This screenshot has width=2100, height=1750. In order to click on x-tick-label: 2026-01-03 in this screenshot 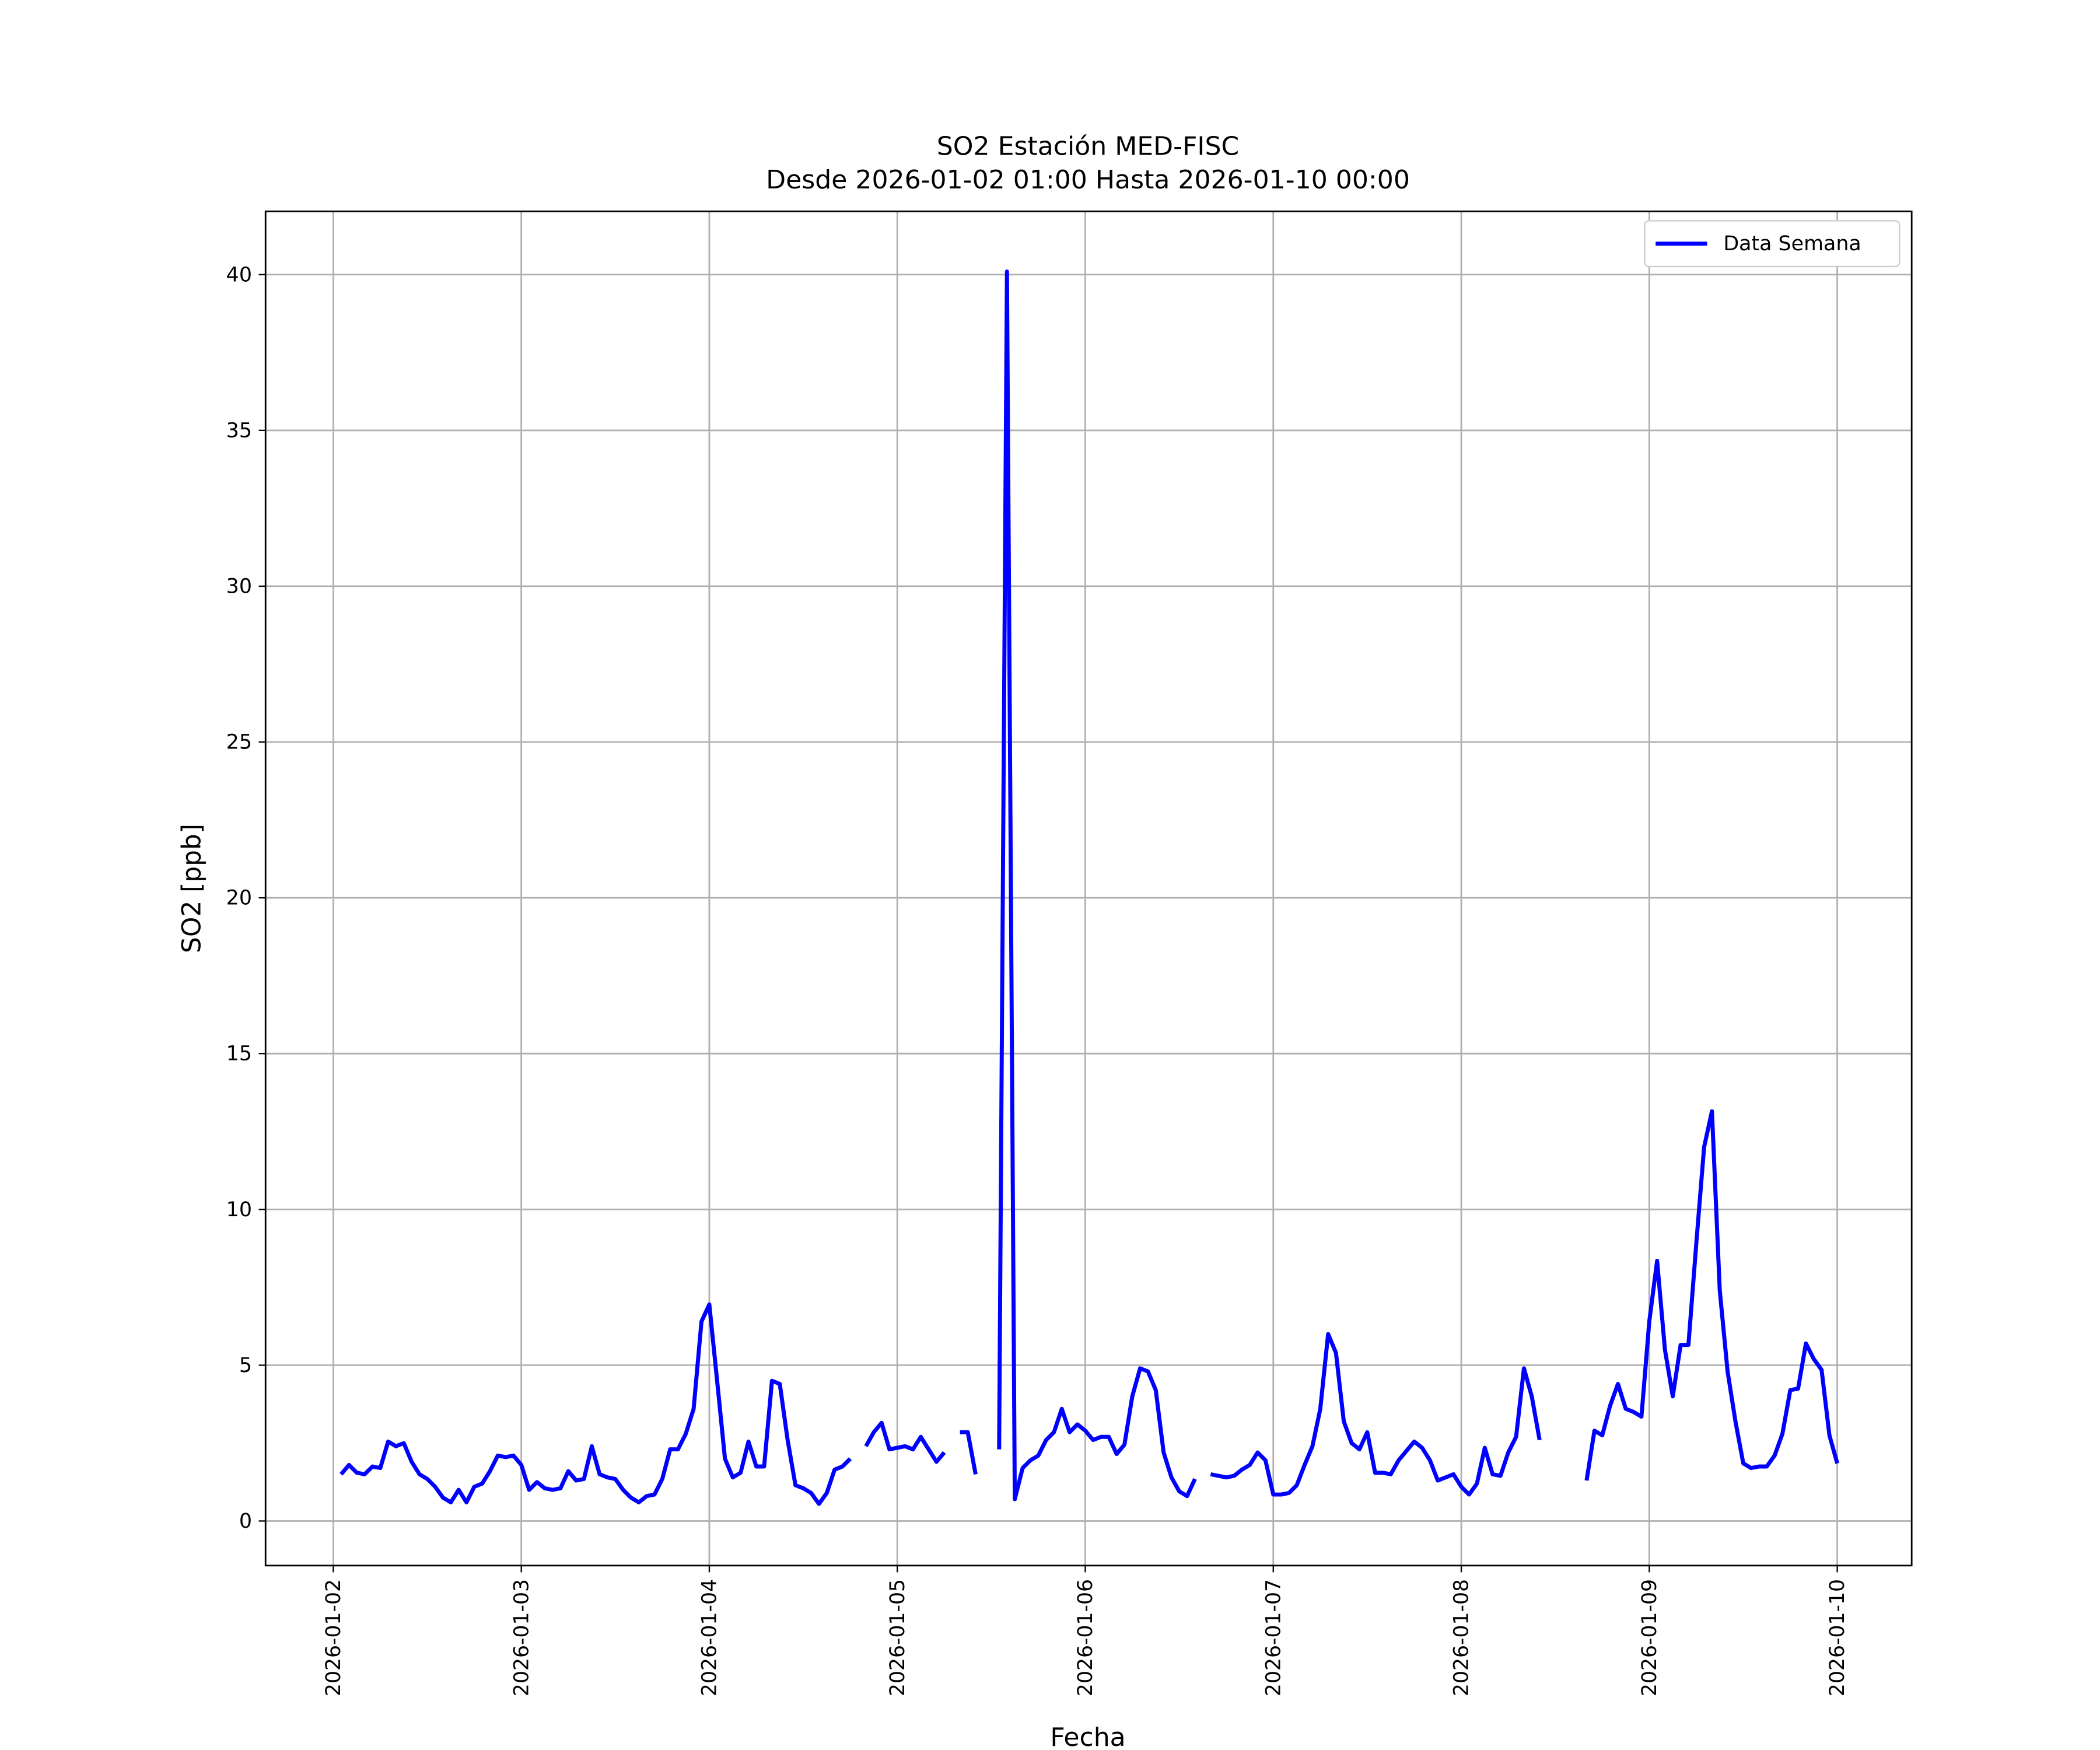, I will do `click(521, 1637)`.